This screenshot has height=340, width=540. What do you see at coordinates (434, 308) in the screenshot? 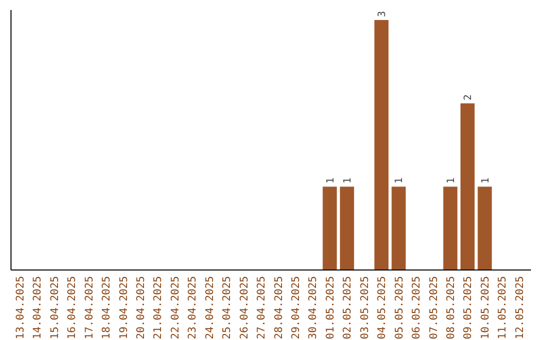
I see `x-tick-label: 07.05.2025` at bounding box center [434, 308].